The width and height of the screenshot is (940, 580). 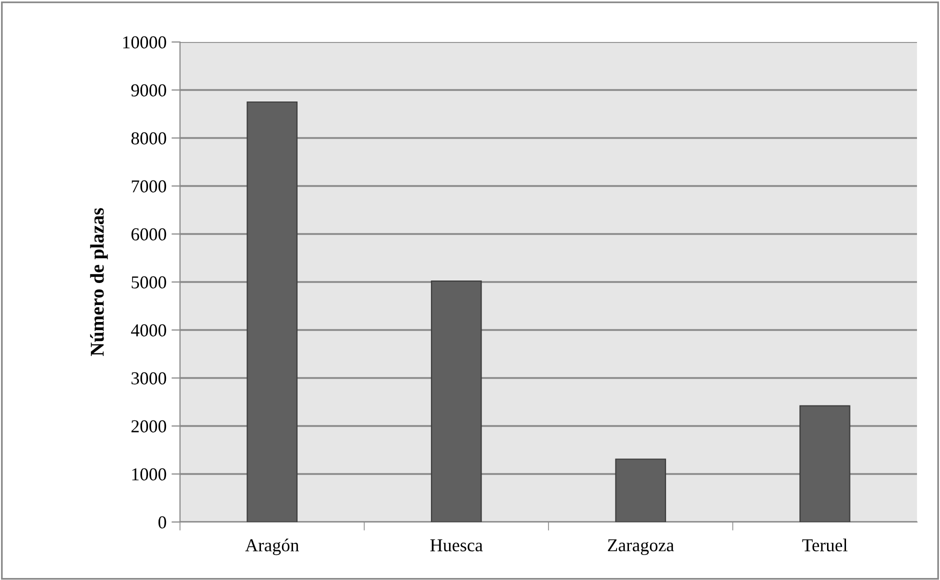 I want to click on y-tick-label: 0, so click(x=162, y=522).